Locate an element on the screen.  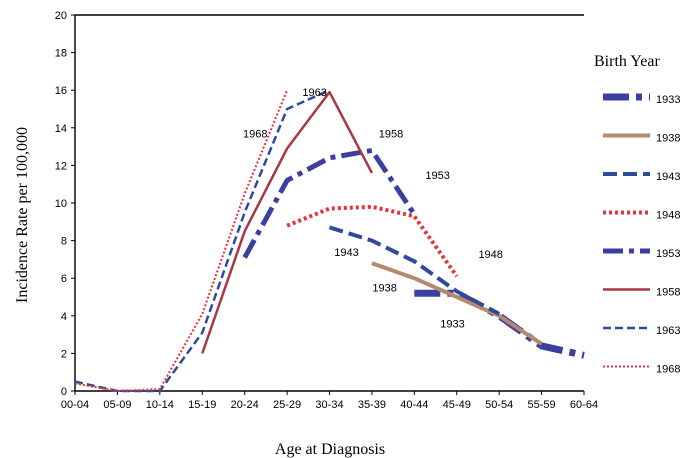
annotation-label: 1968 is located at coordinates (255, 134).